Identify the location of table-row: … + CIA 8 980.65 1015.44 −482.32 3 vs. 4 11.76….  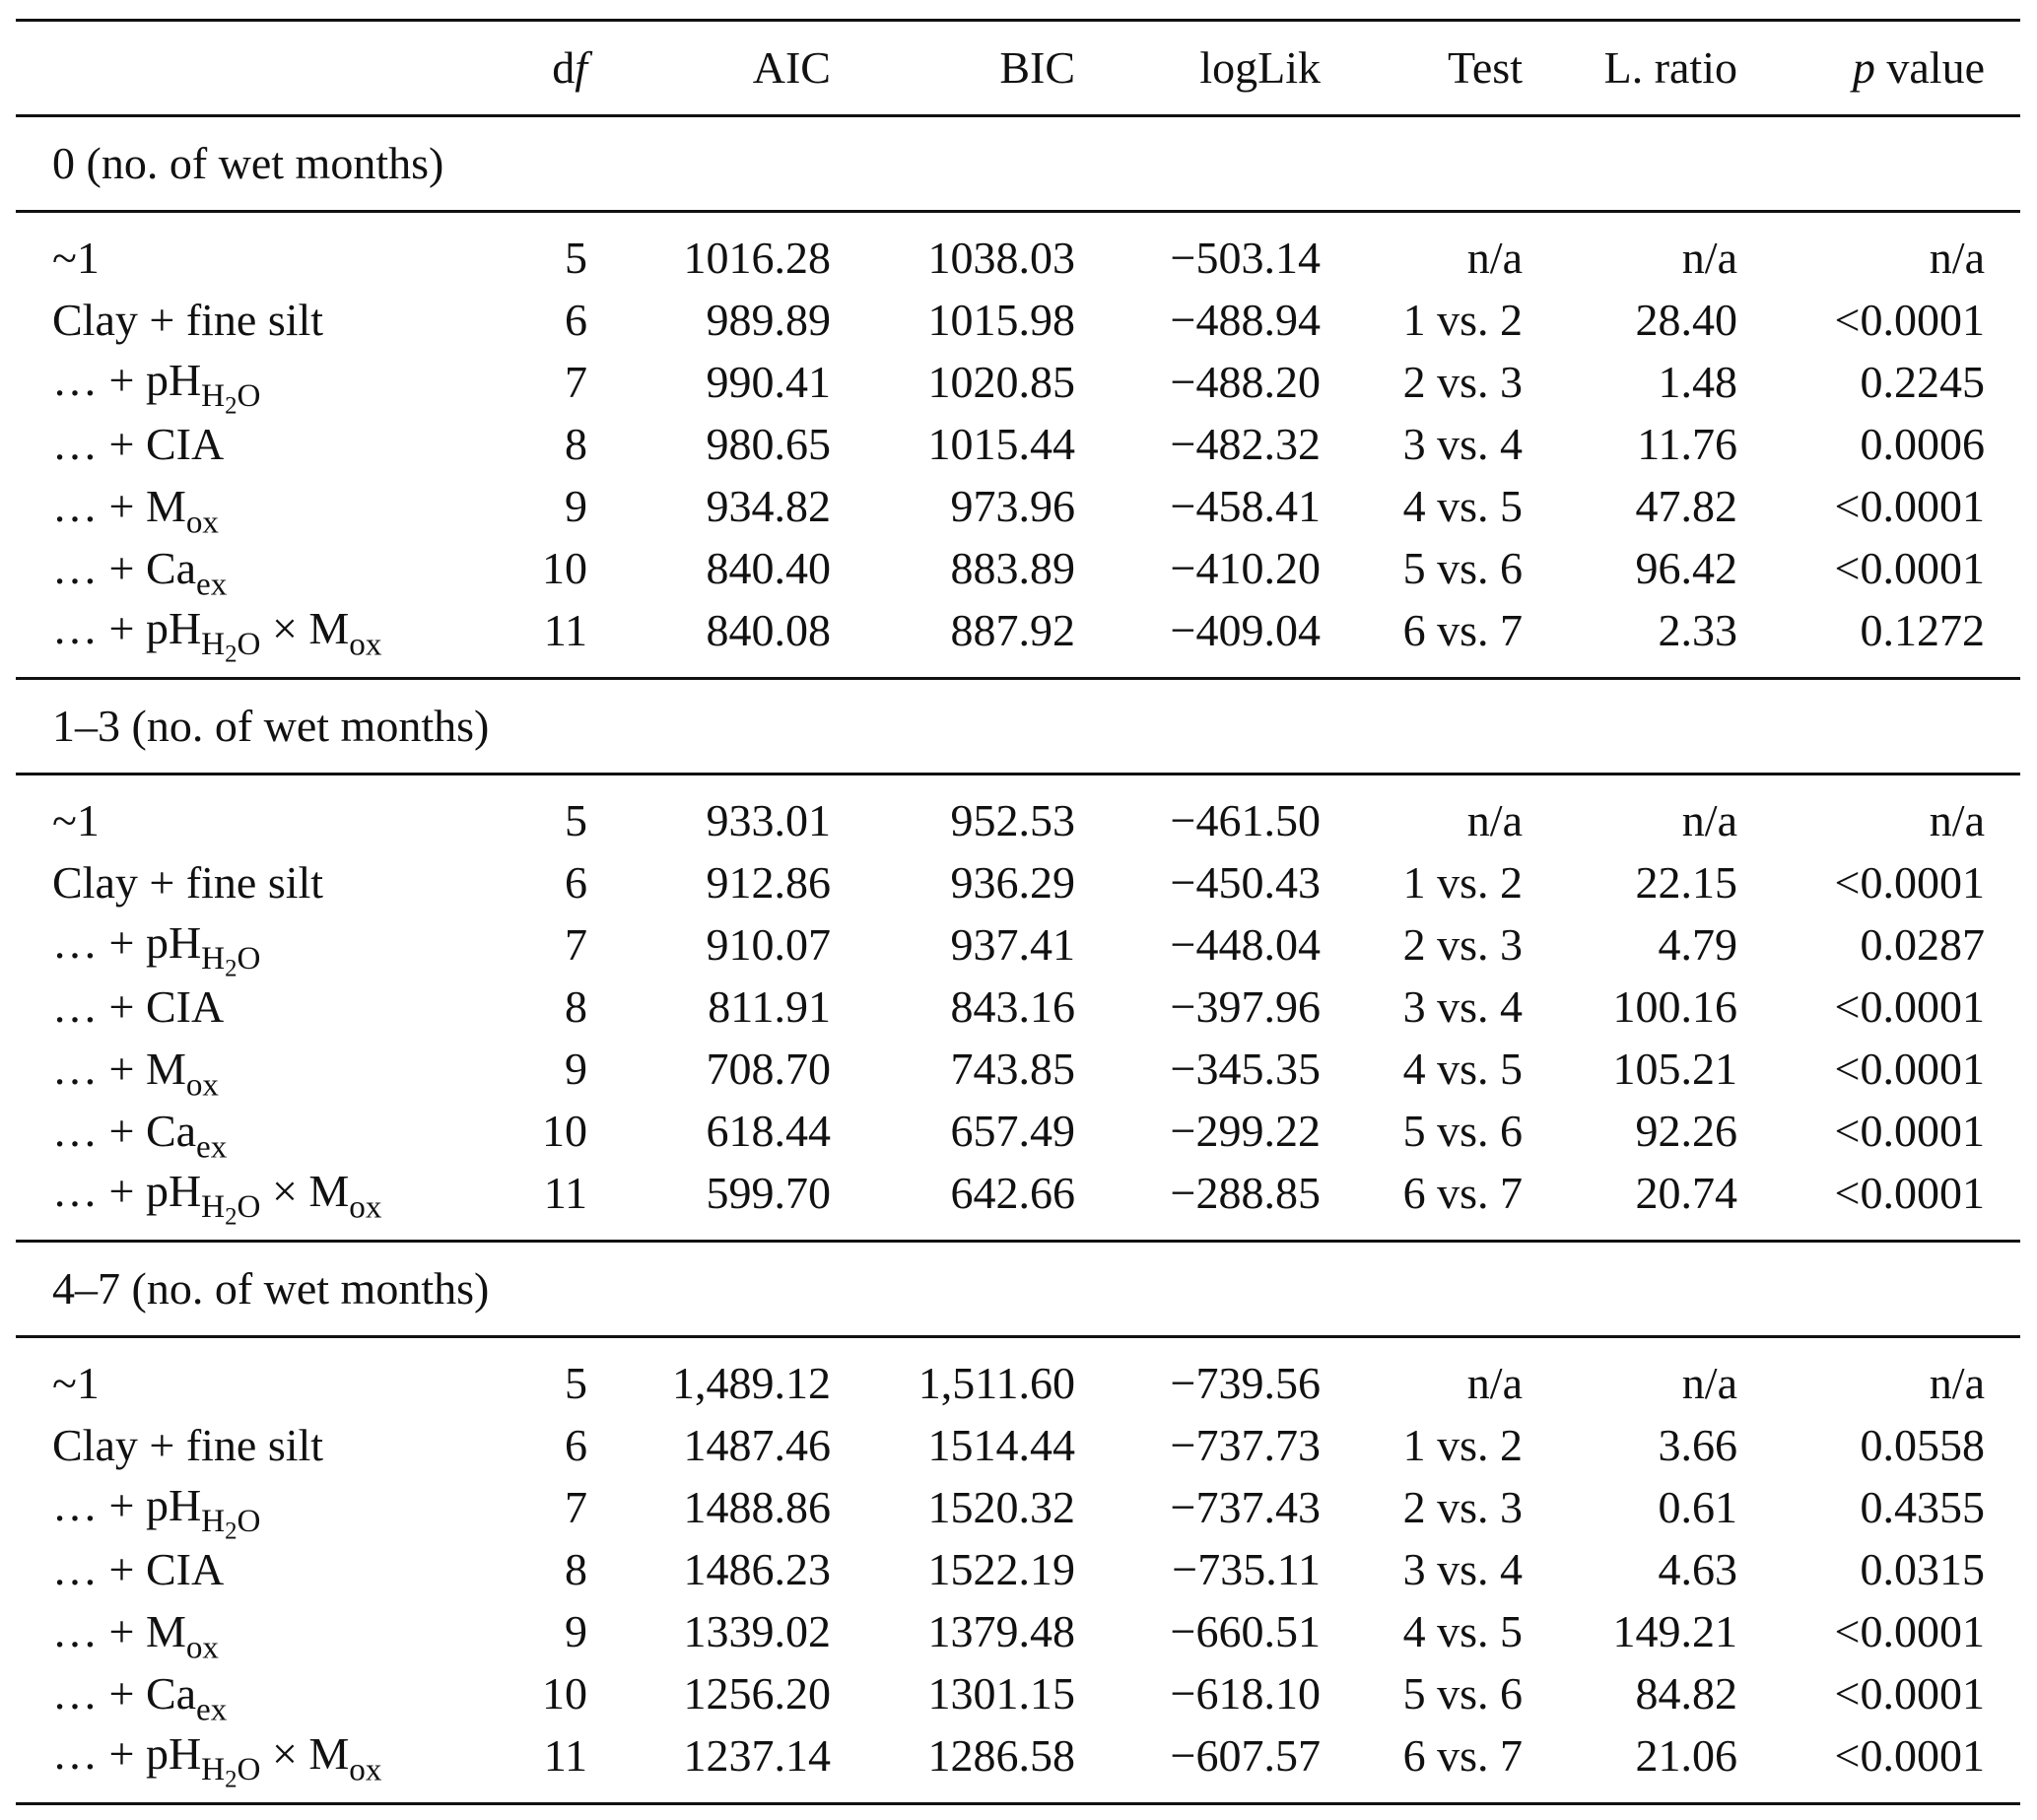
(1018, 444).